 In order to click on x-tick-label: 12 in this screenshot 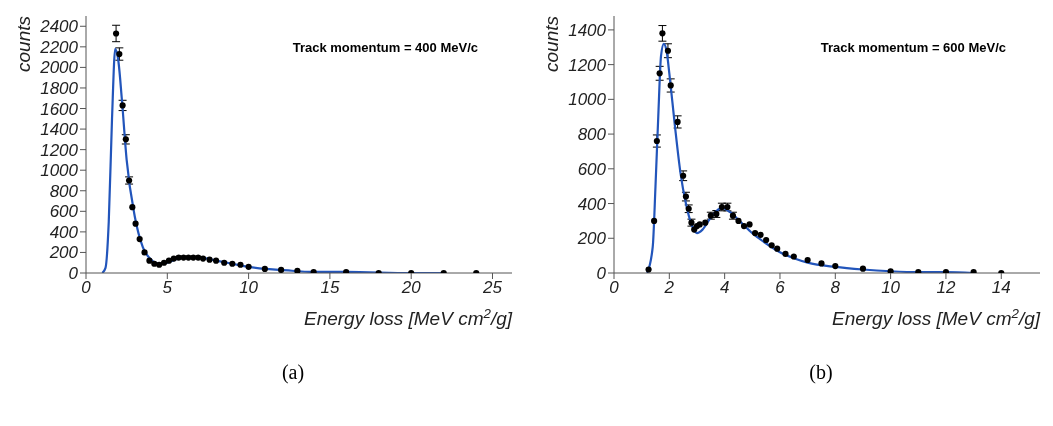, I will do `click(946, 288)`.